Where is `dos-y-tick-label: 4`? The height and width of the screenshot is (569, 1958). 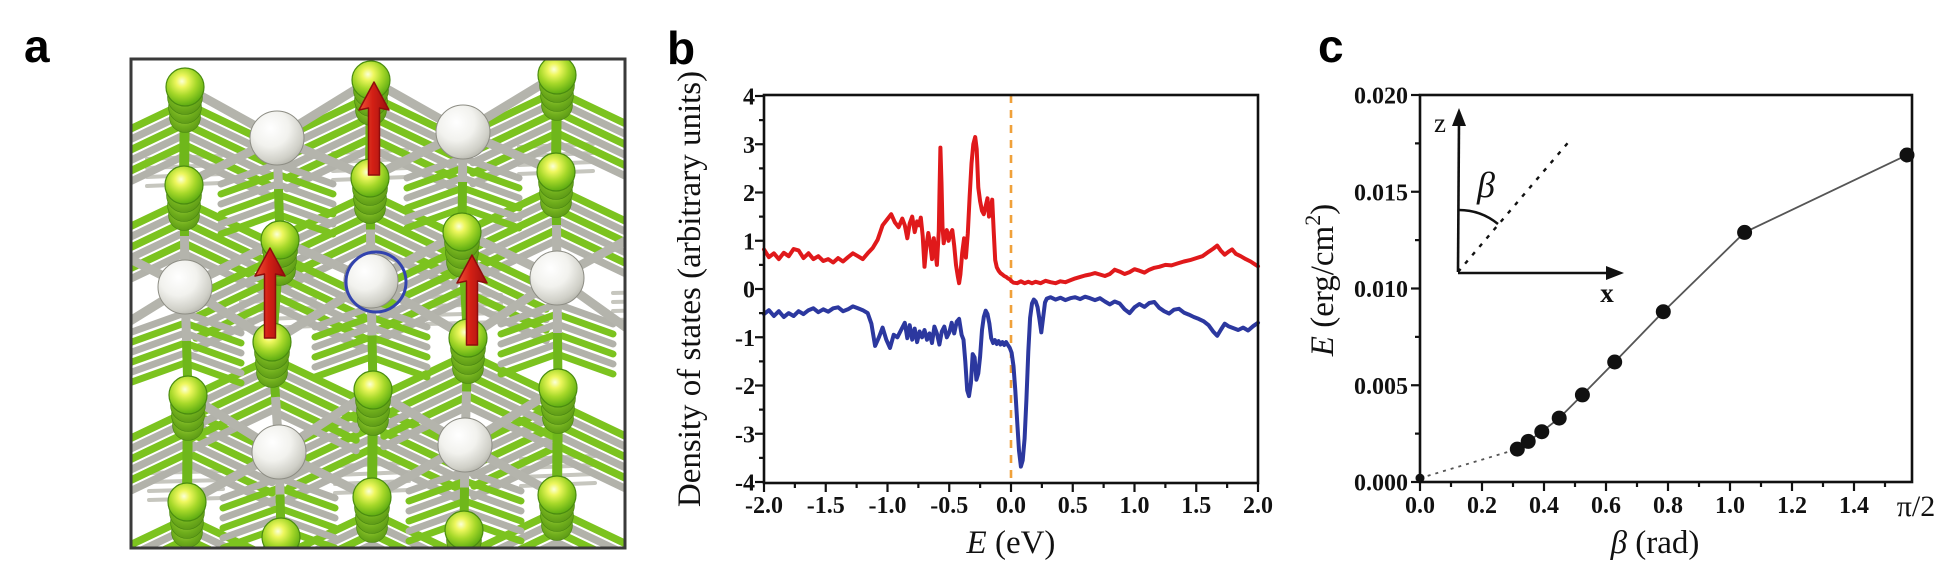 dos-y-tick-label: 4 is located at coordinates (749, 98).